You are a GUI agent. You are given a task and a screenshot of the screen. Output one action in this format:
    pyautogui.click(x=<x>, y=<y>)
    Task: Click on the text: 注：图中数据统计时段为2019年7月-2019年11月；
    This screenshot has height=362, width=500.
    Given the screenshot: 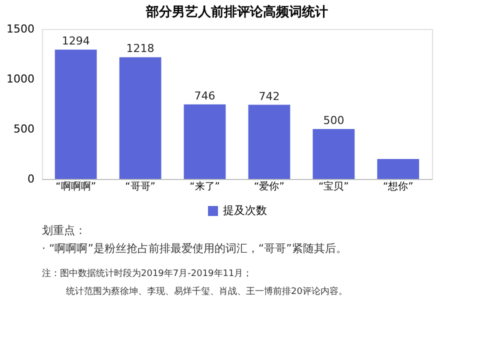 What is the action you would take?
    pyautogui.click(x=147, y=273)
    